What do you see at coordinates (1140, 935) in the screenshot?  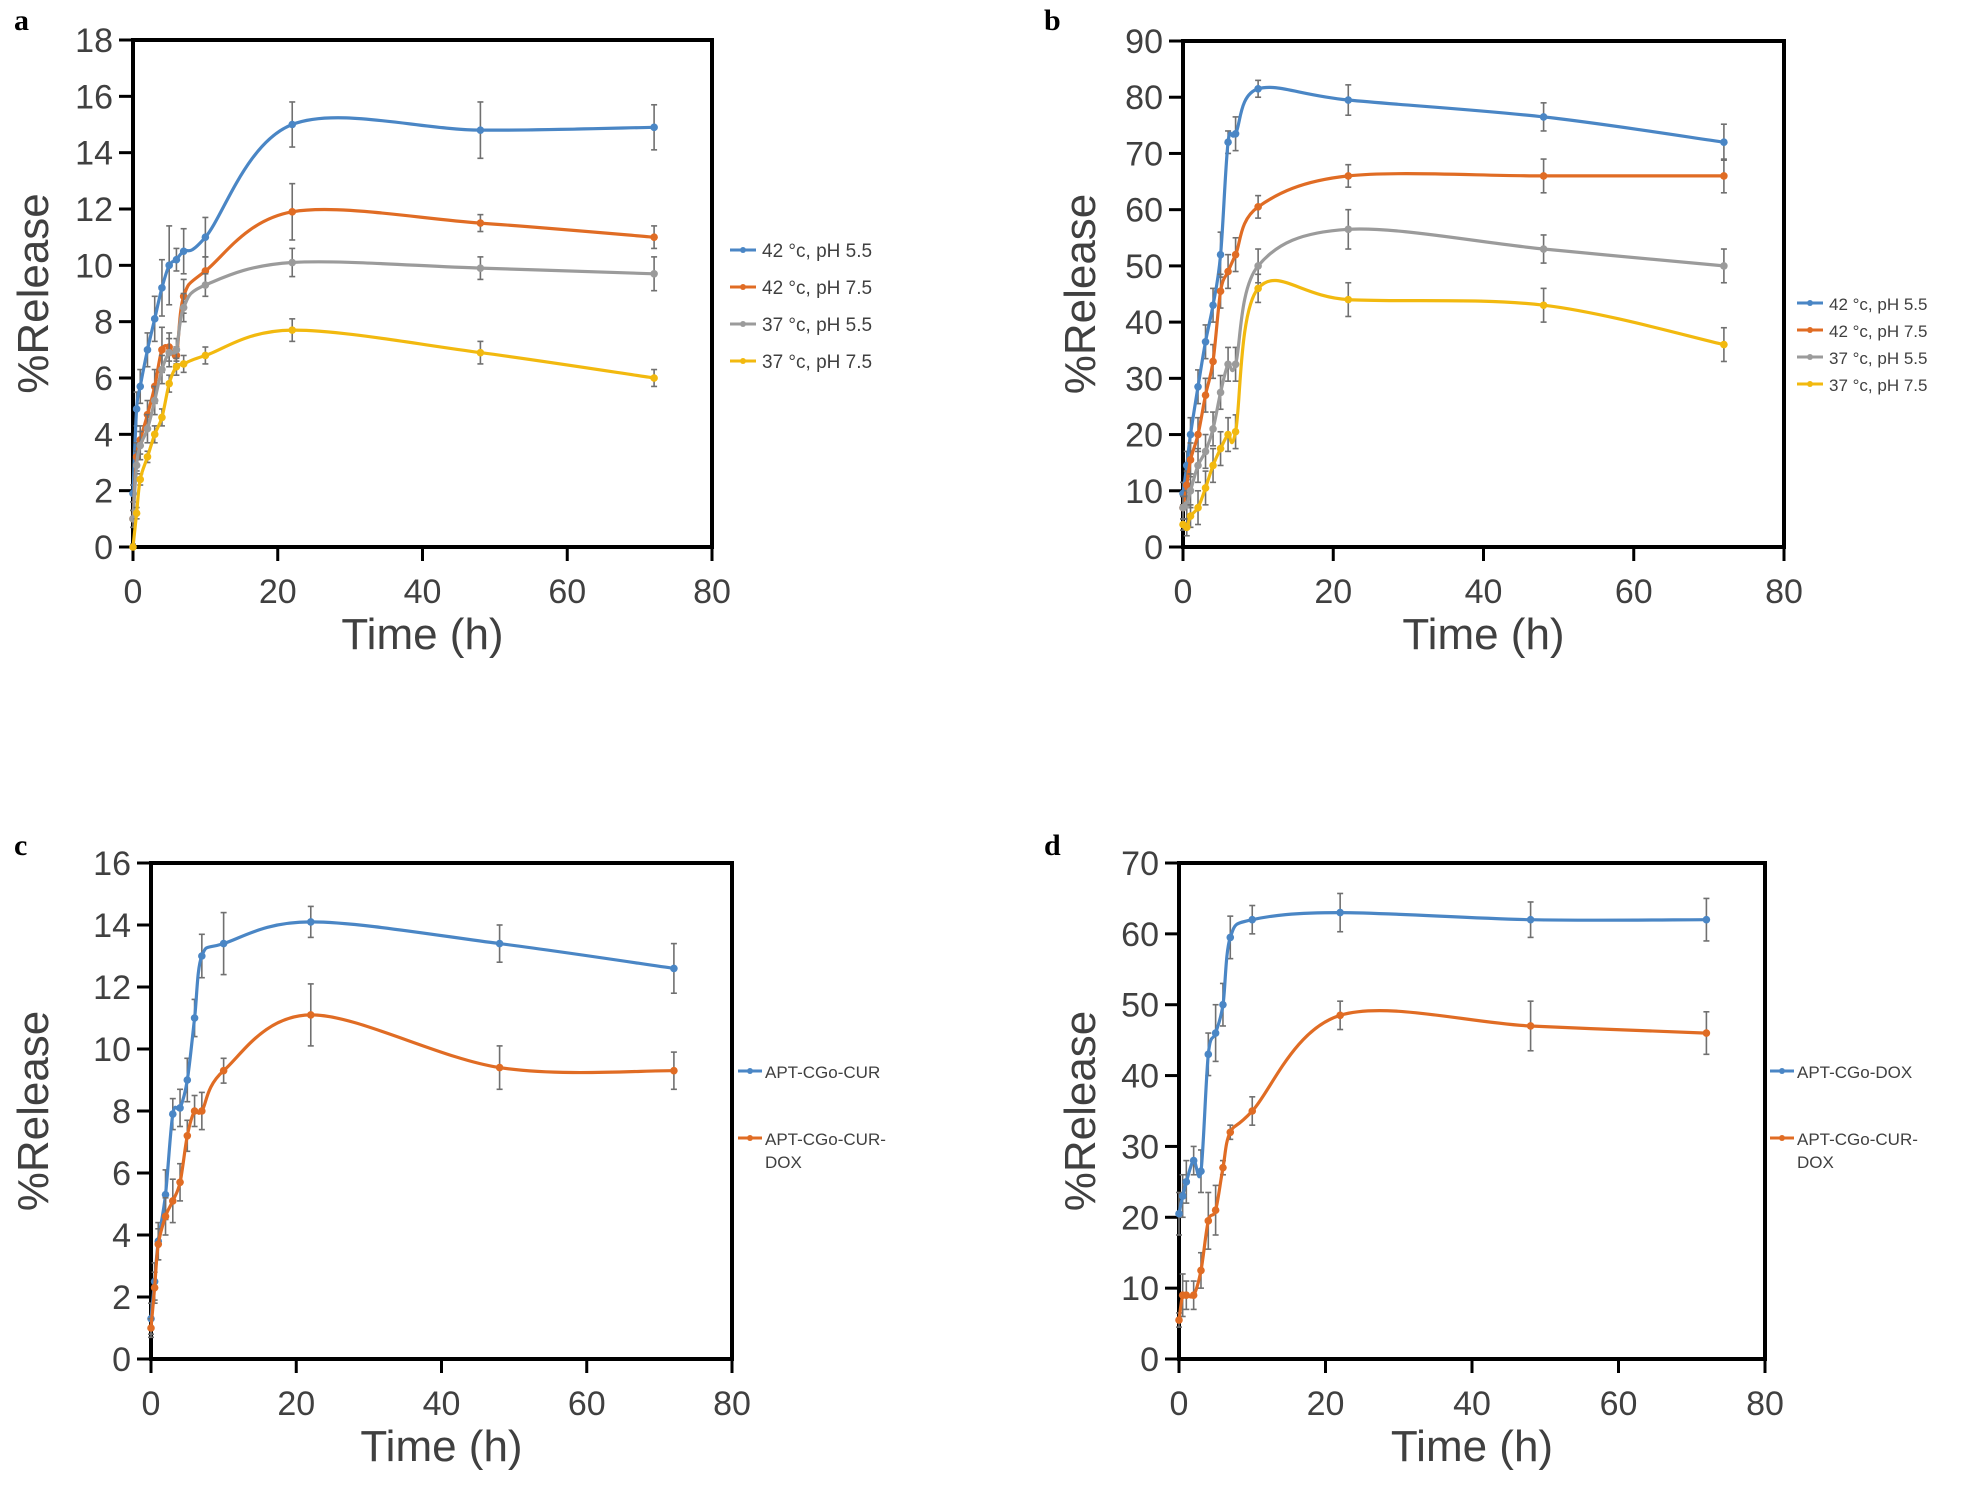 I see `y-tick-label: 60` at bounding box center [1140, 935].